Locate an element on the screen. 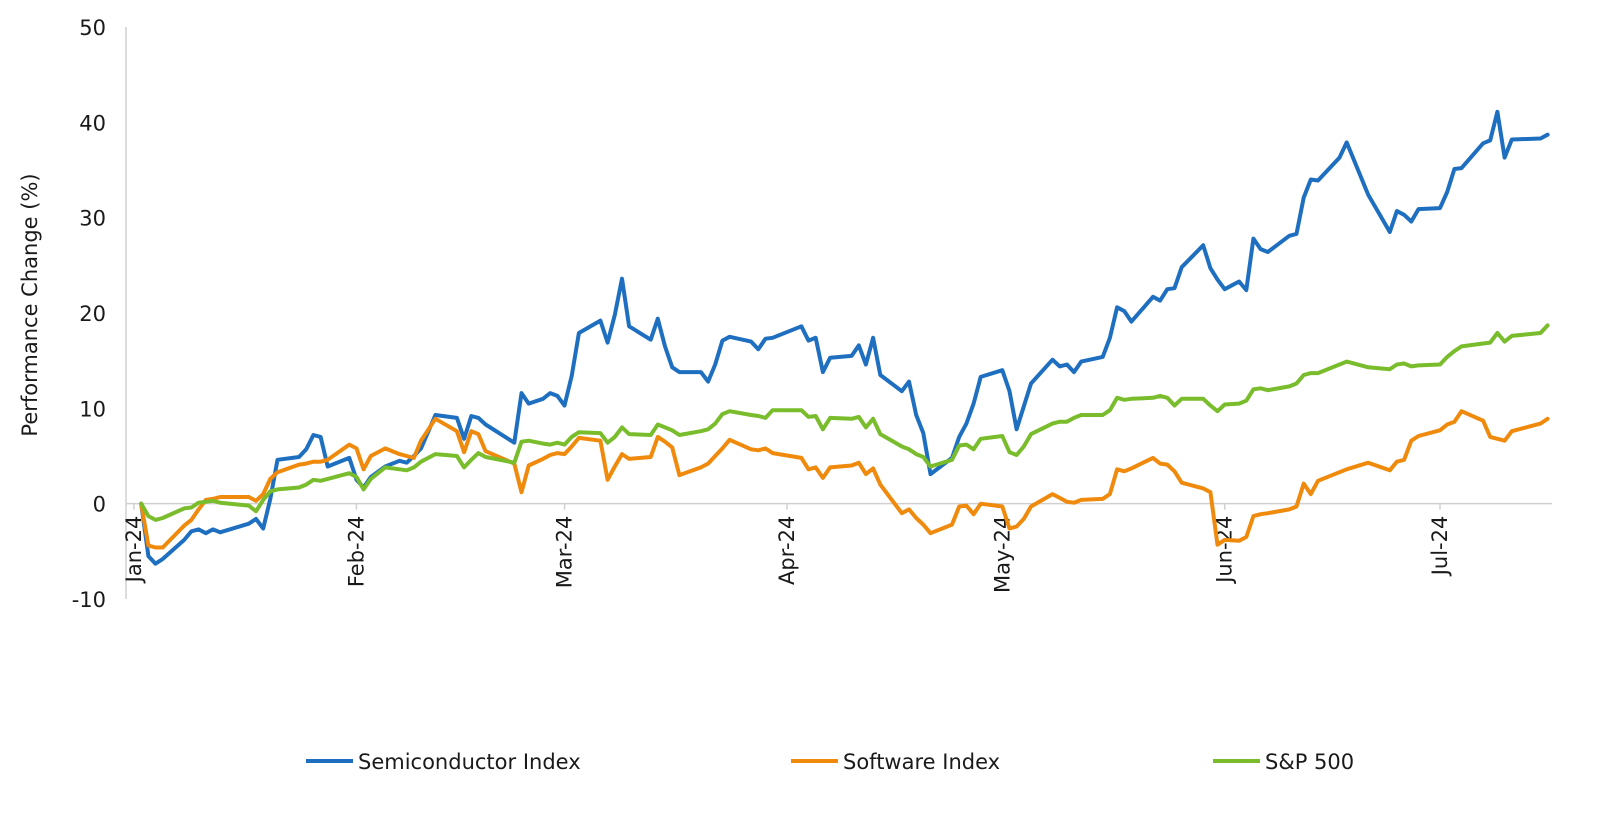  y-tick-label: 40 is located at coordinates (92, 123).